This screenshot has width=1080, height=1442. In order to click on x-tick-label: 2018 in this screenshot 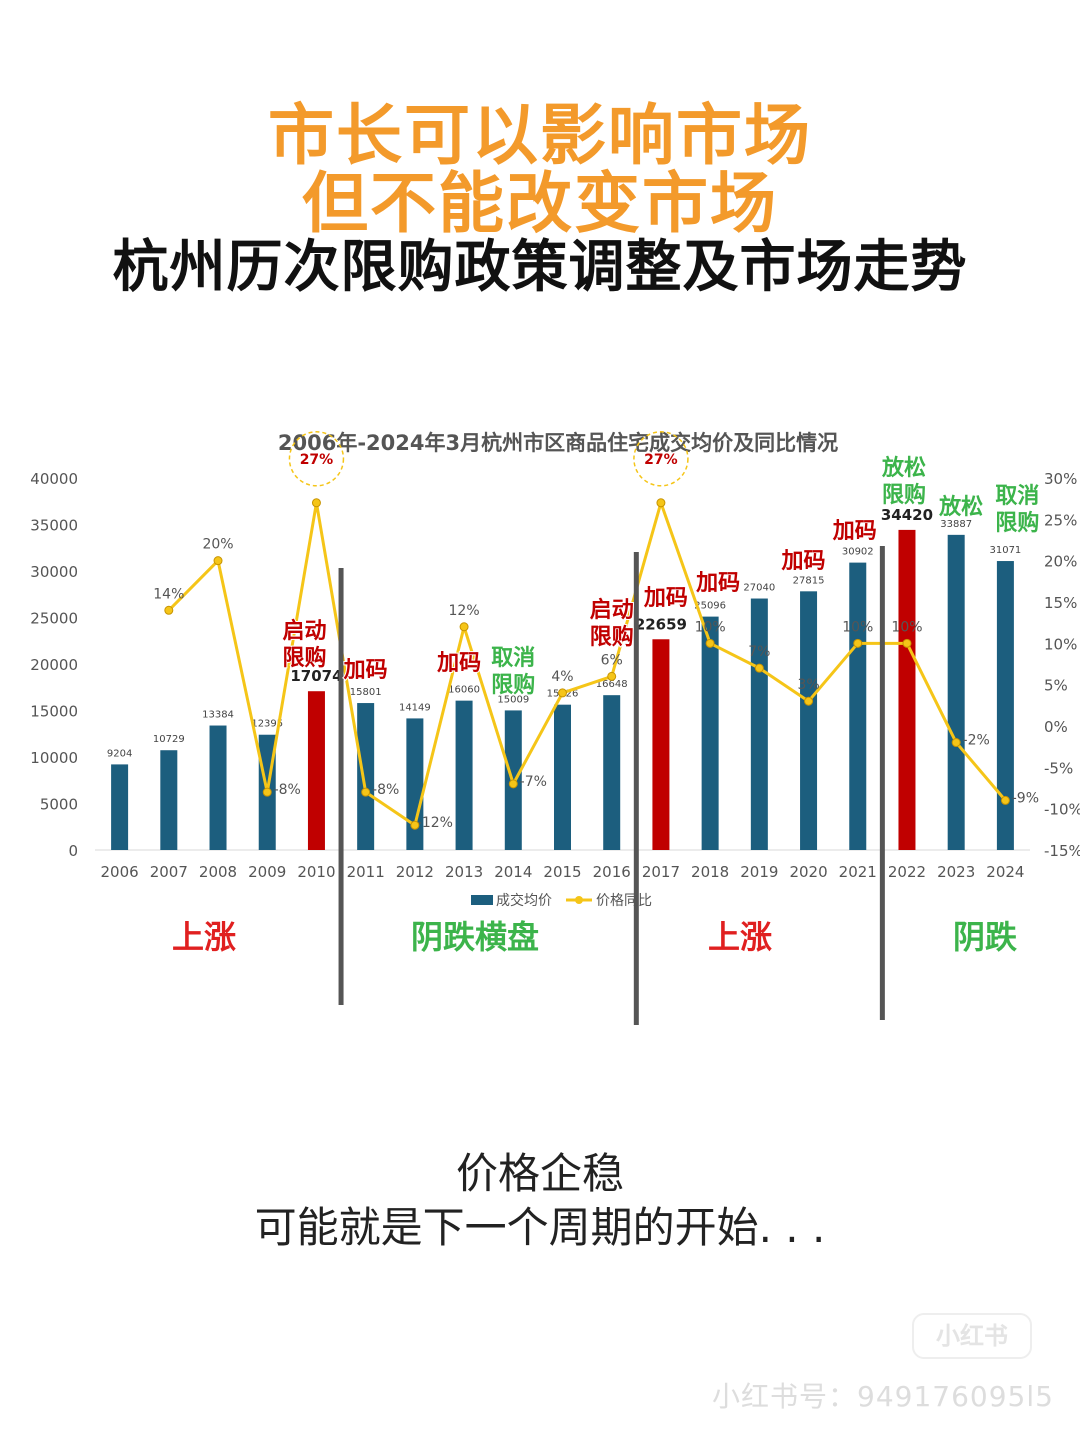, I will do `click(710, 872)`.